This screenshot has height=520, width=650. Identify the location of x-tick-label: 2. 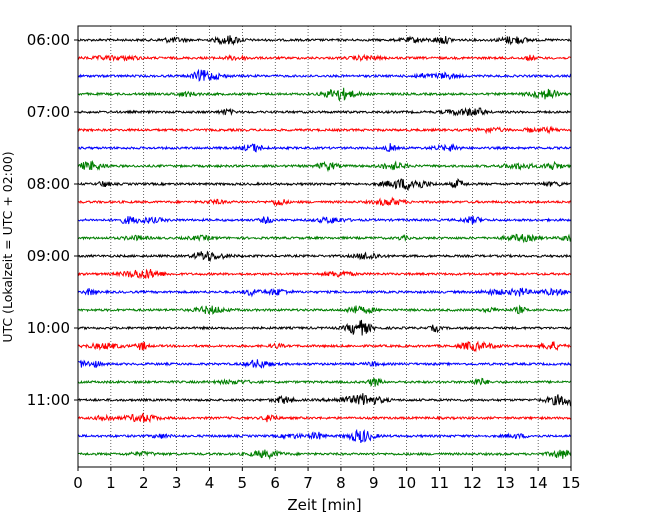
(144, 483).